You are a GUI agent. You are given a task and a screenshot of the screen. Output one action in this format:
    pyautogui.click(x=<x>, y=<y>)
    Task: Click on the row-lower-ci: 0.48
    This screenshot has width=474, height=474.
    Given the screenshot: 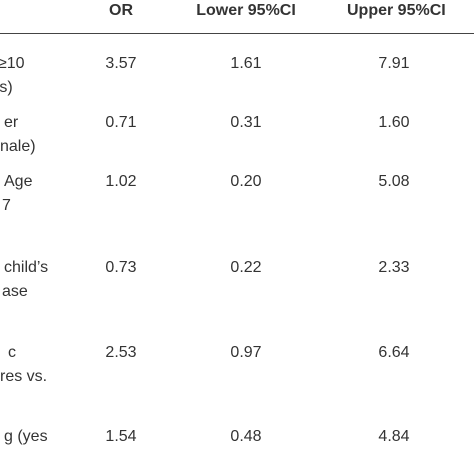 What is the action you would take?
    pyautogui.click(x=246, y=436)
    